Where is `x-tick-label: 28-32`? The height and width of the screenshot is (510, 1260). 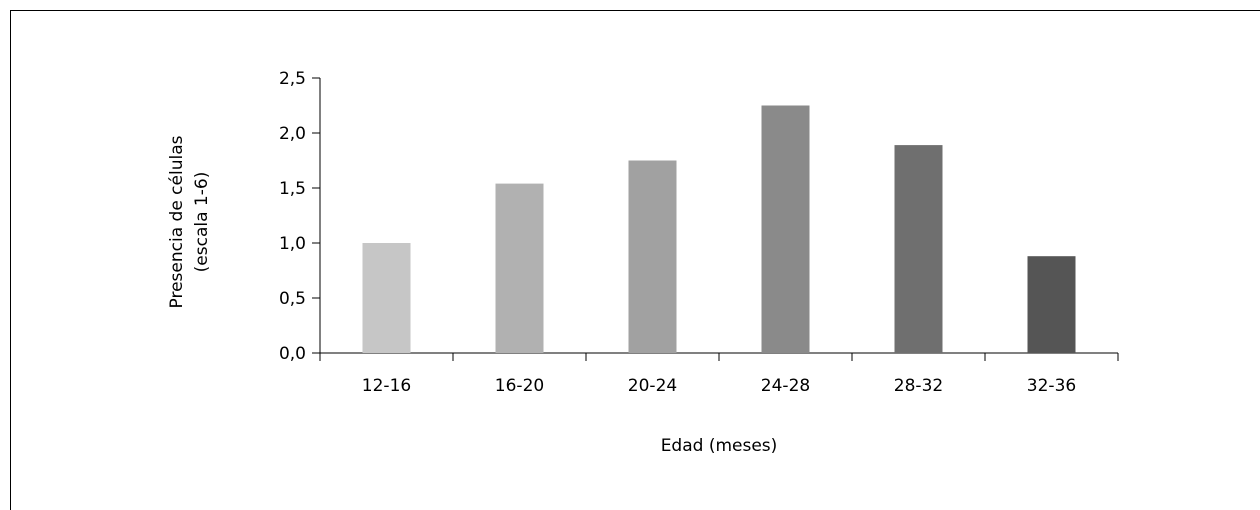
x-tick-label: 28-32 is located at coordinates (918, 386).